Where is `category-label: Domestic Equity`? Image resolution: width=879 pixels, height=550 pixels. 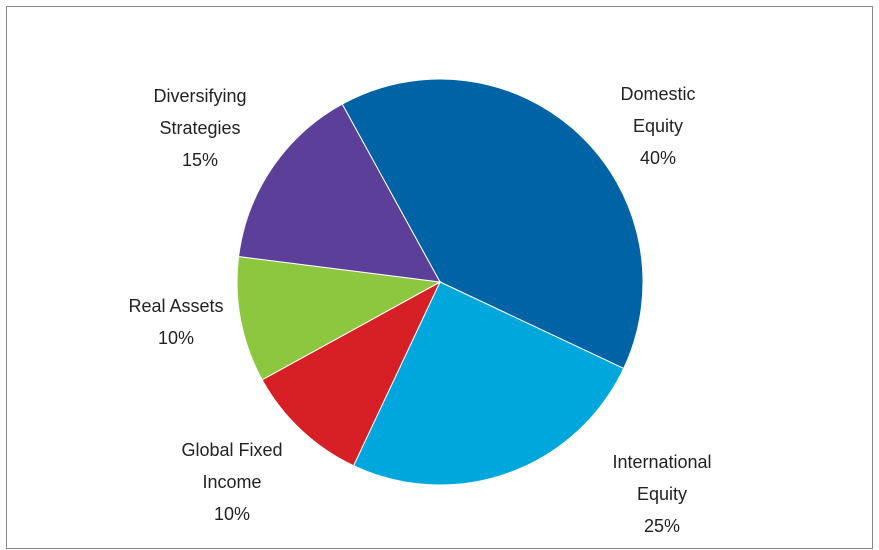 category-label: Domestic Equity is located at coordinates (658, 110).